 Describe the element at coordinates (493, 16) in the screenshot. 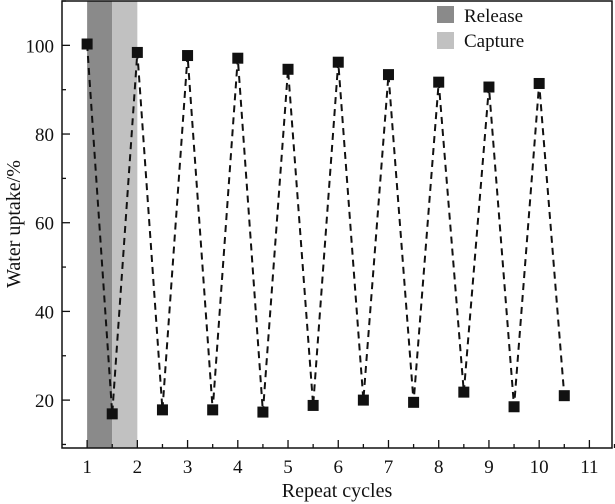

I see `legend-label-release: Release` at that location.